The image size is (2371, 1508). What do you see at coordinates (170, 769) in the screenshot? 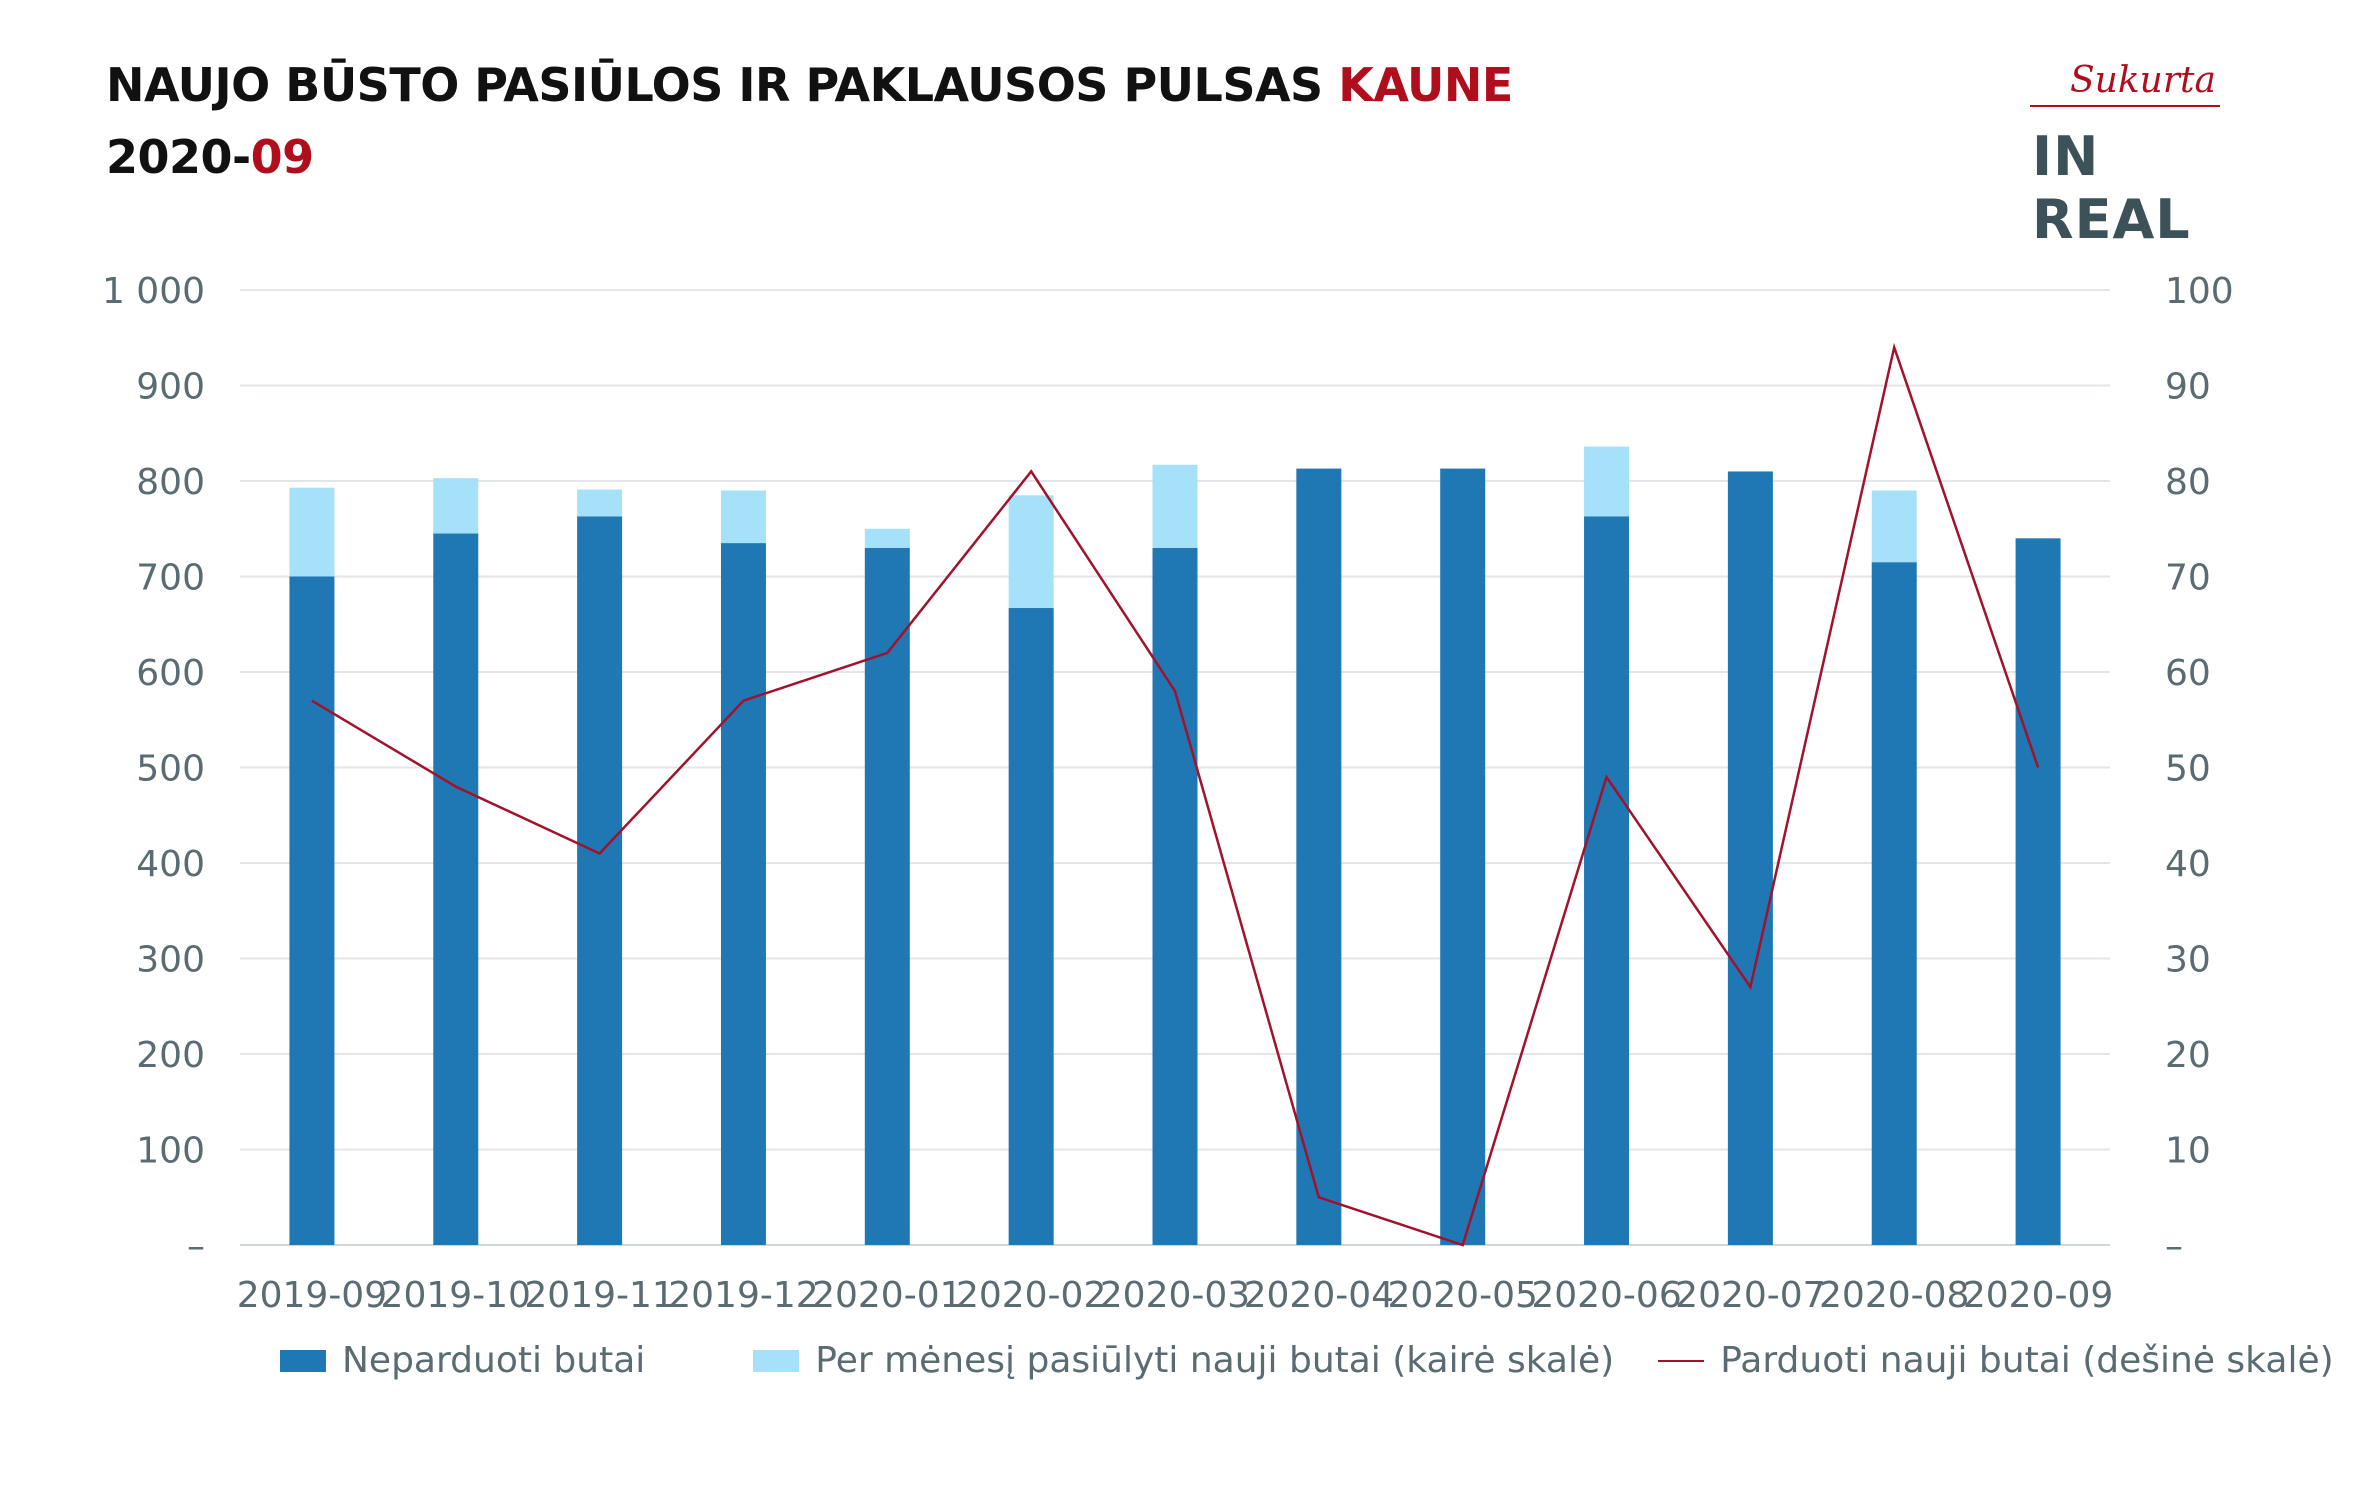
I see `y-left-tick-label: 500` at bounding box center [170, 769].